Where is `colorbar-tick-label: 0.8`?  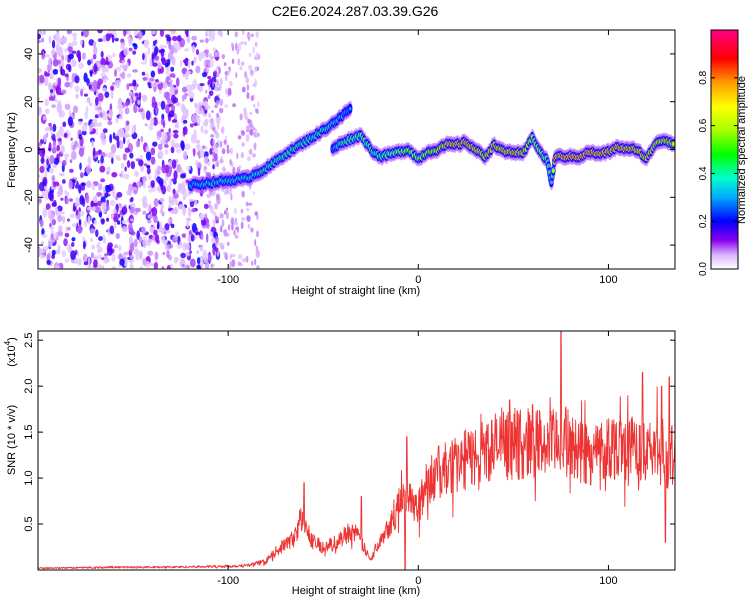
colorbar-tick-label: 0.8 is located at coordinates (703, 77).